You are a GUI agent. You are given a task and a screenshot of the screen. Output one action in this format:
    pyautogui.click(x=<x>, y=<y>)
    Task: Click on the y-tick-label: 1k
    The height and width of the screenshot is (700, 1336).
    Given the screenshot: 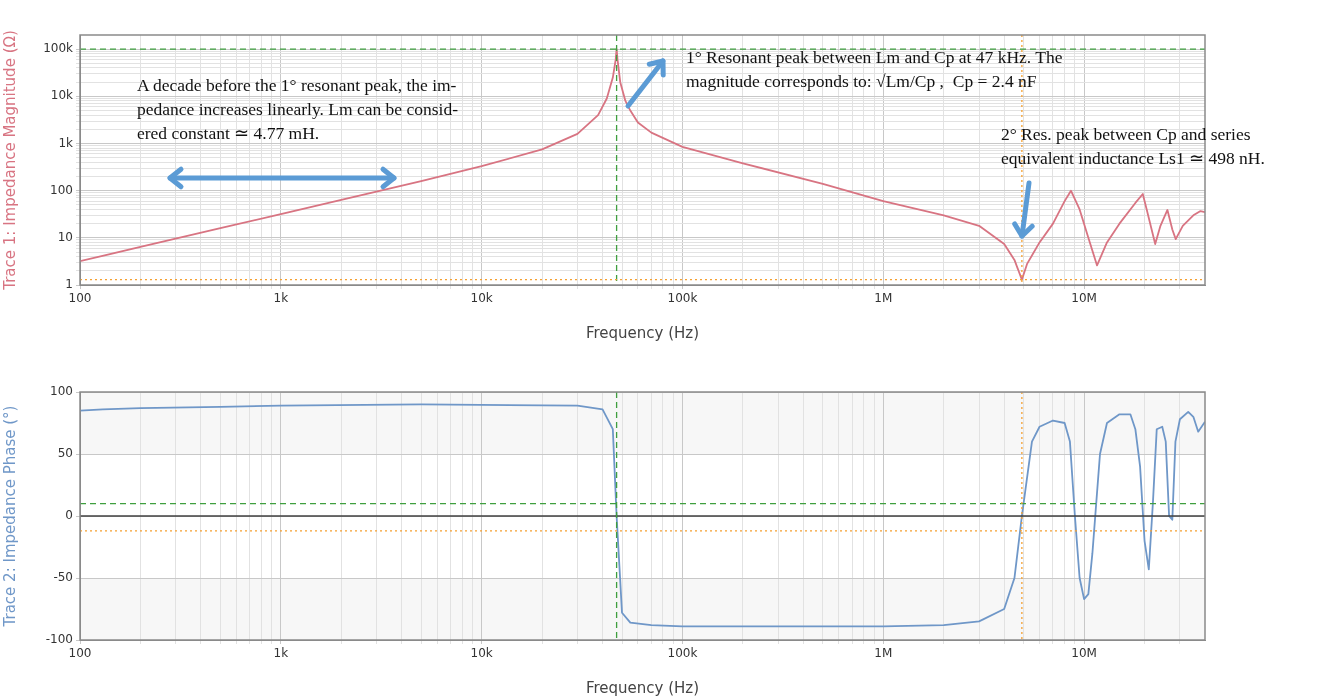 What is the action you would take?
    pyautogui.click(x=66, y=142)
    